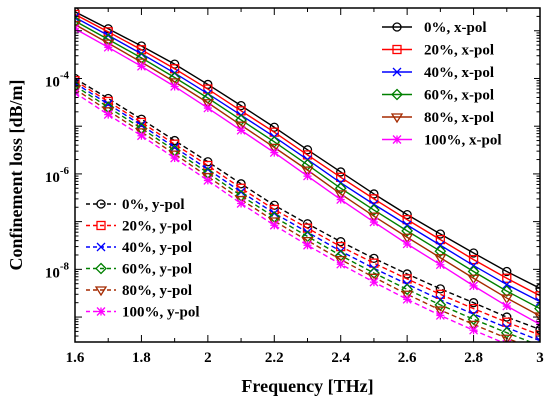 The height and width of the screenshot is (408, 550). Describe the element at coordinates (473, 358) in the screenshot. I see `x-tick-label: 2.8` at that location.